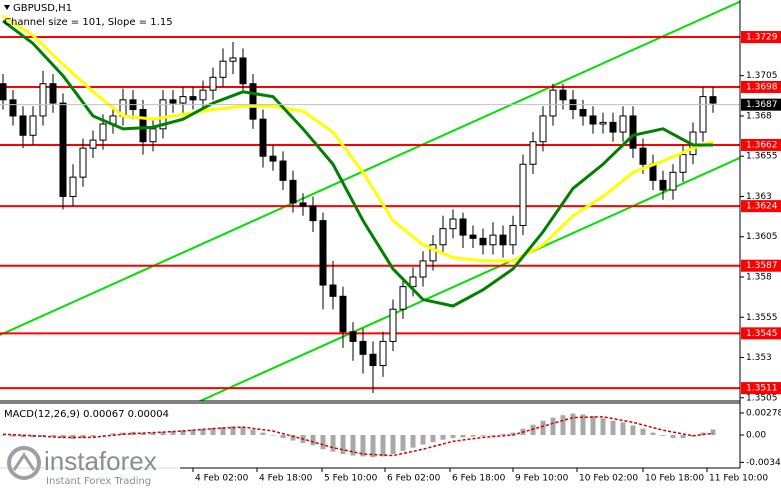  I want to click on level-label: 1.3587, so click(762, 266).